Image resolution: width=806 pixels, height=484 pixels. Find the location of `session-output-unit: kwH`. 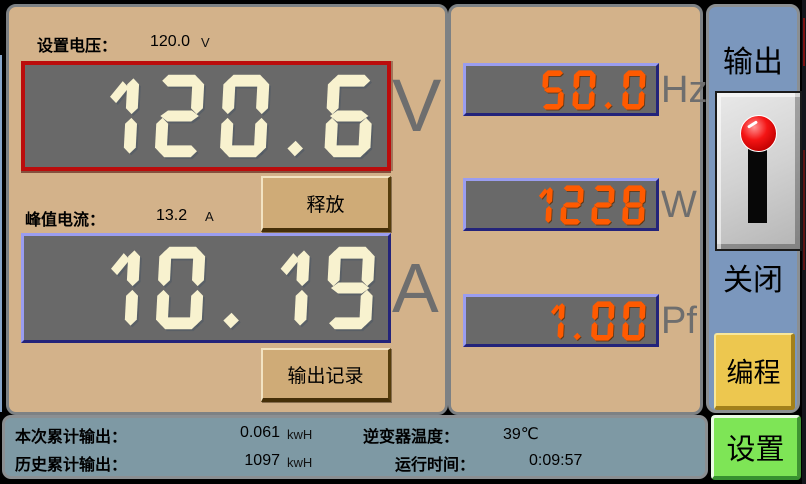

session-output-unit: kwH is located at coordinates (300, 434).